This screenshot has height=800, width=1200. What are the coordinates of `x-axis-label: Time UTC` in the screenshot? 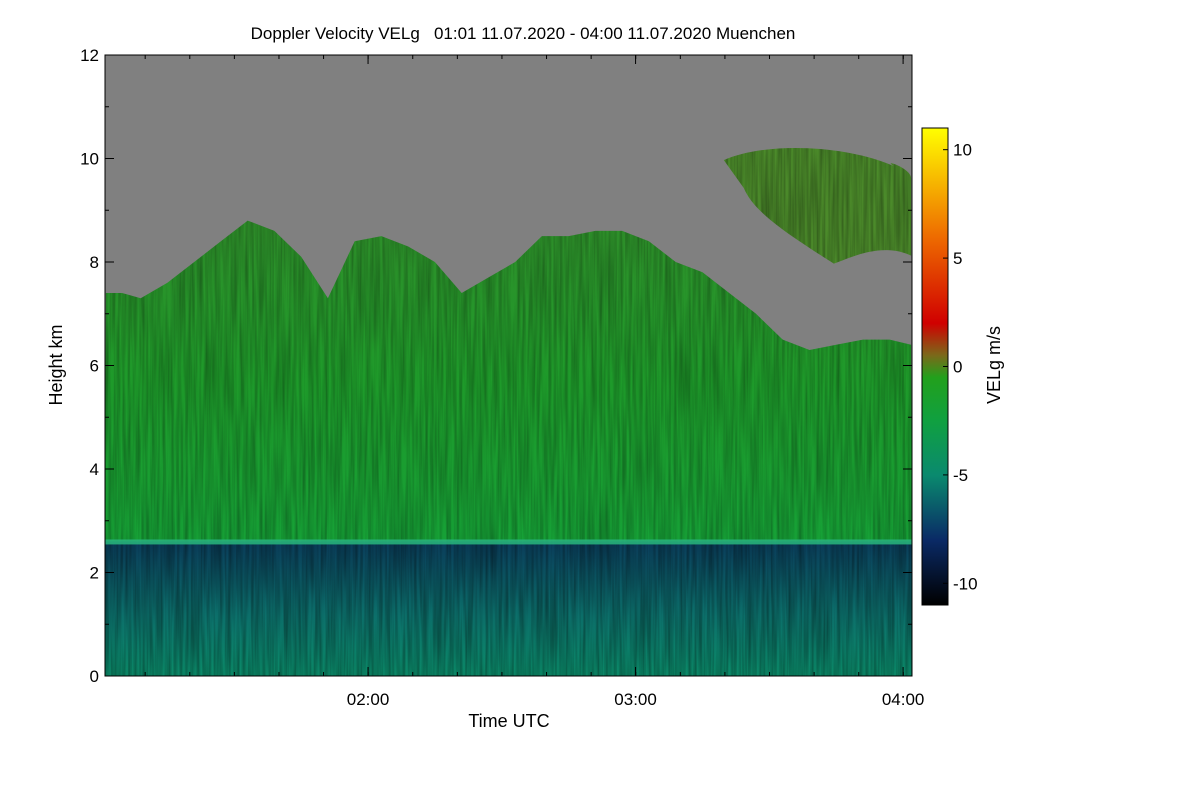 It's located at (508, 721).